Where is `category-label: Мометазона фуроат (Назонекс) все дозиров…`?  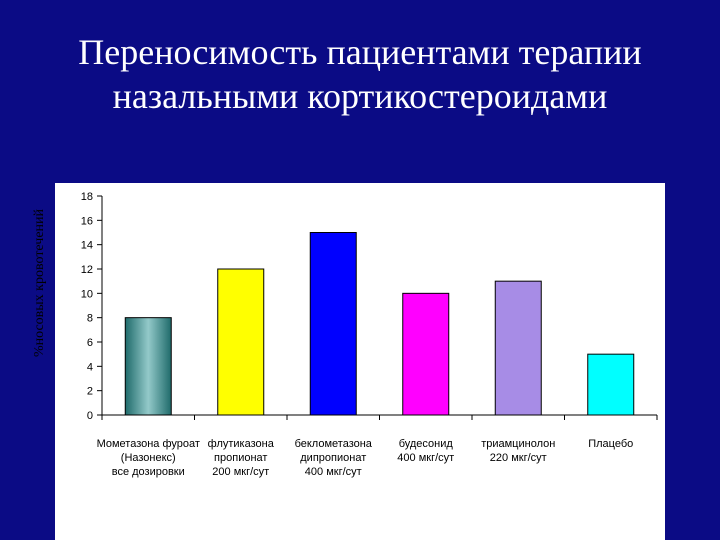
category-label: Мометазона фуроат (Назонекс) все дозиров… is located at coordinates (148, 458).